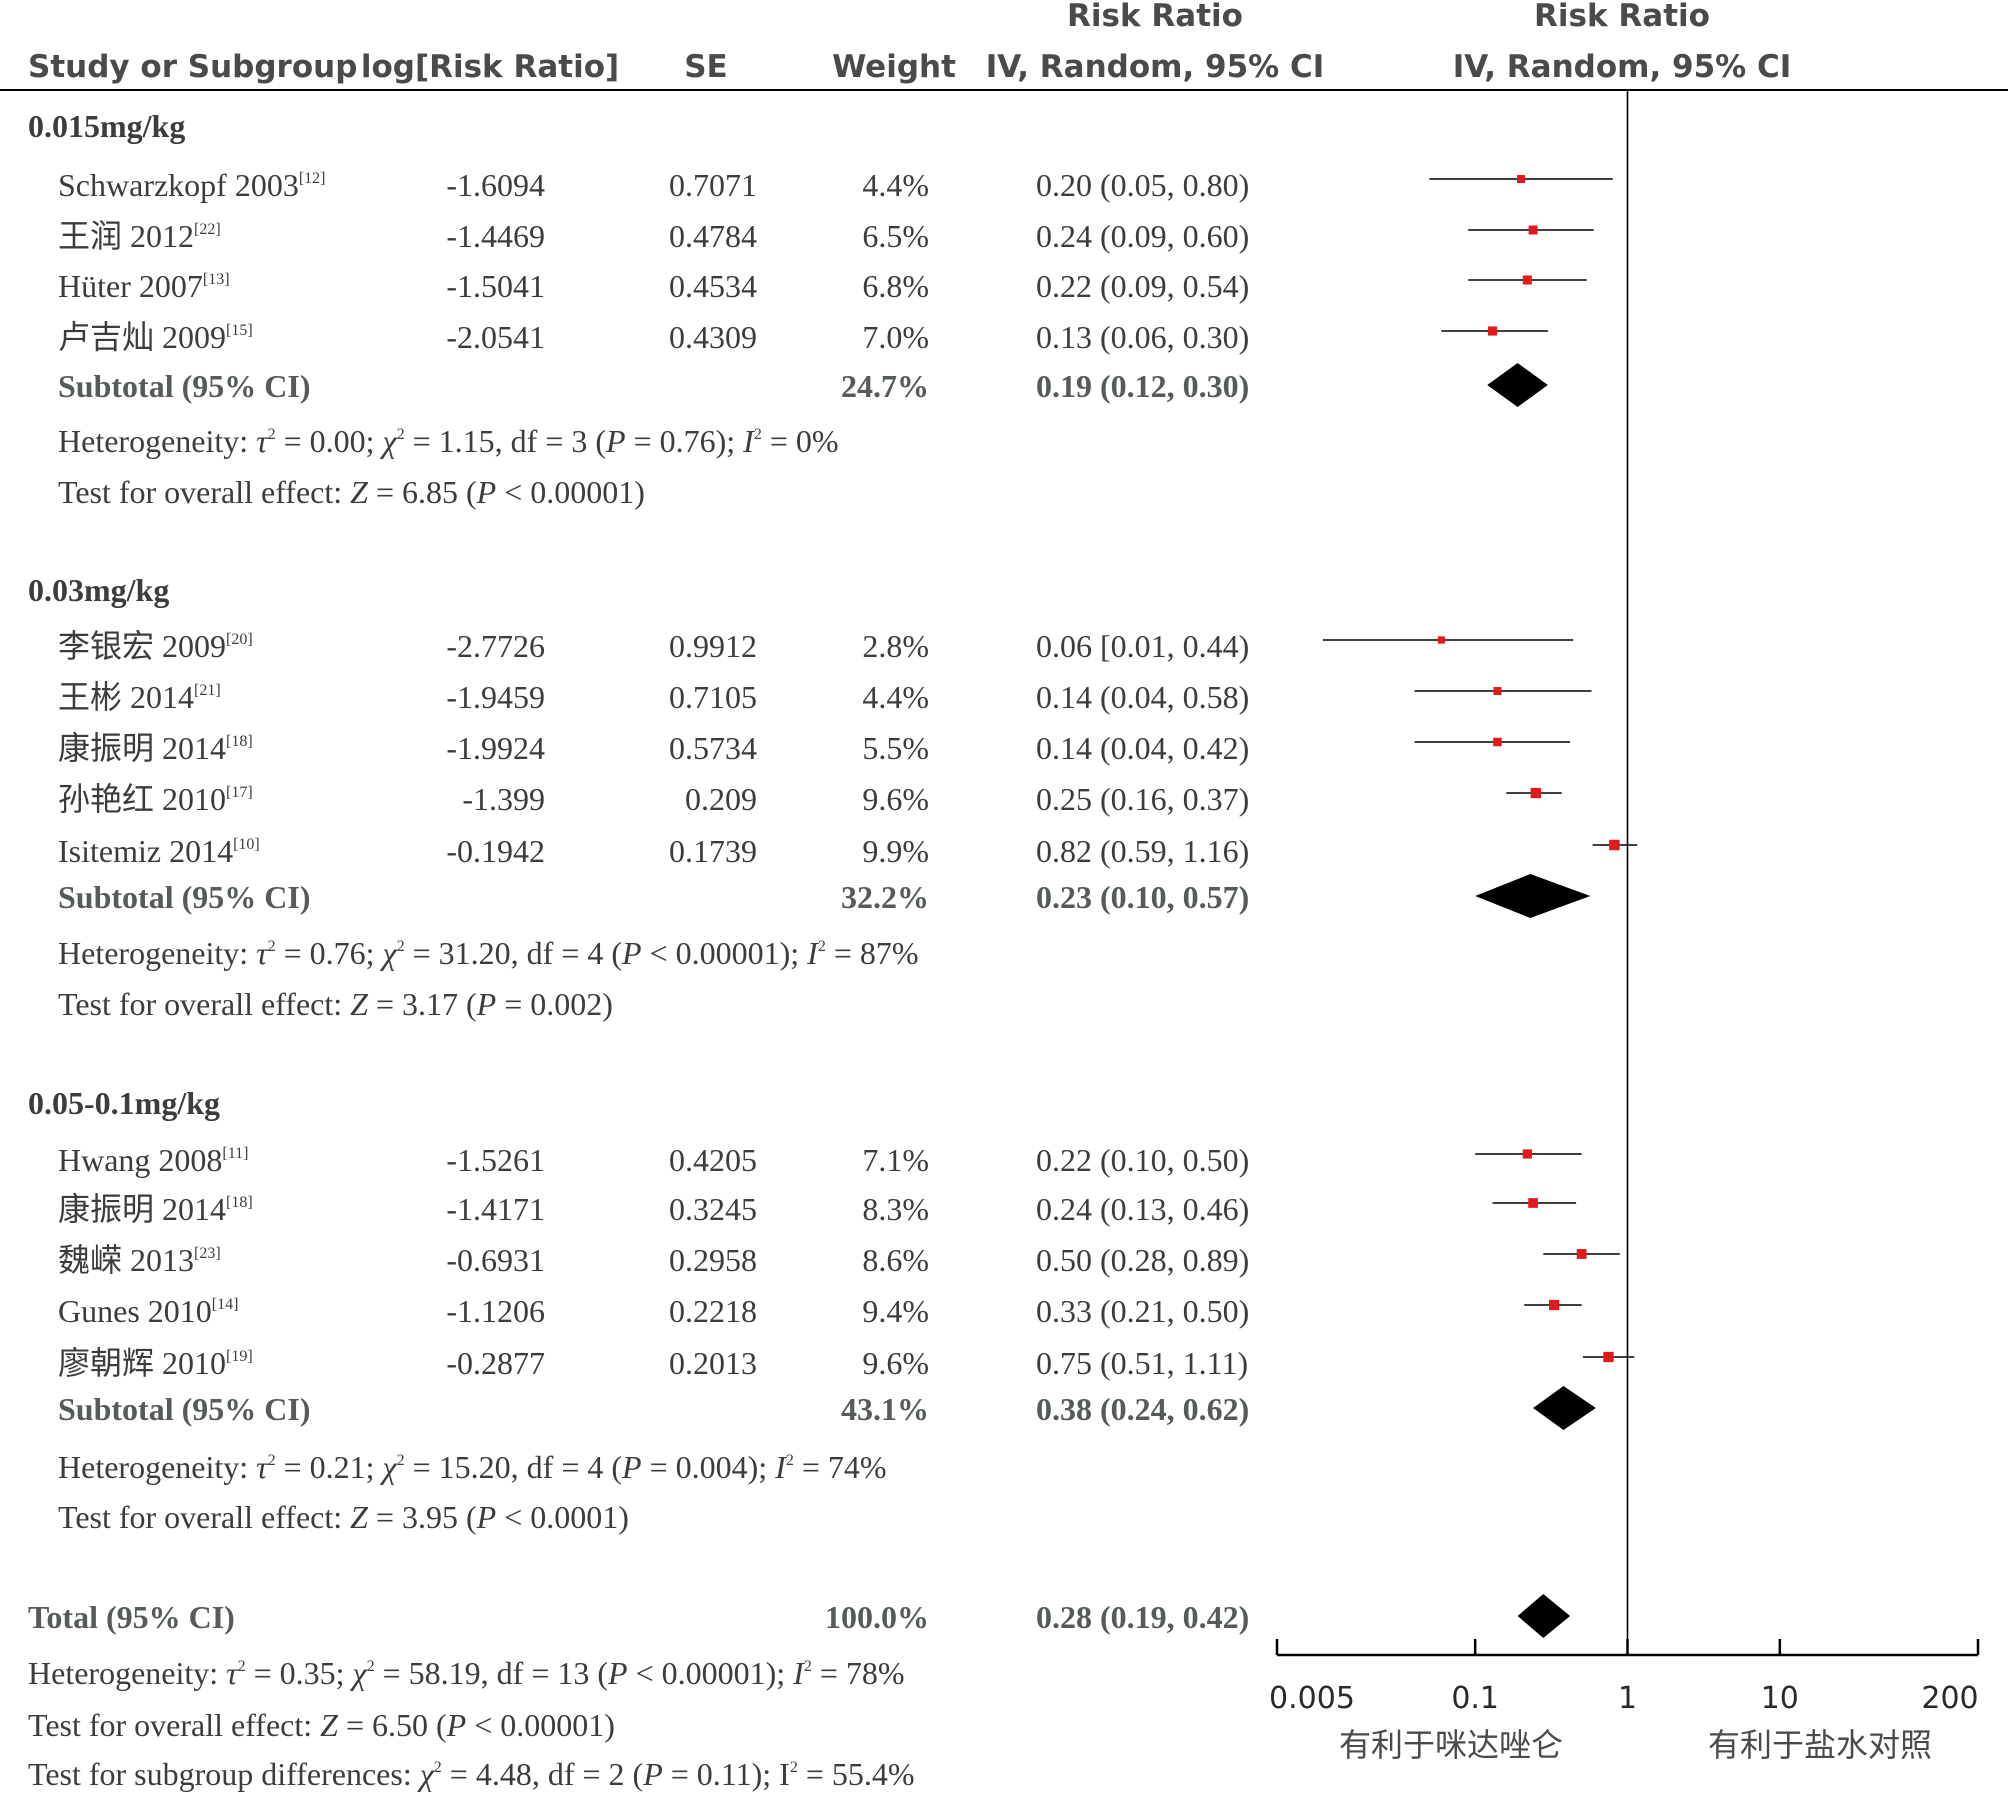 The image size is (2008, 1793). I want to click on study-name: 康振明 2014[18], so click(155, 748).